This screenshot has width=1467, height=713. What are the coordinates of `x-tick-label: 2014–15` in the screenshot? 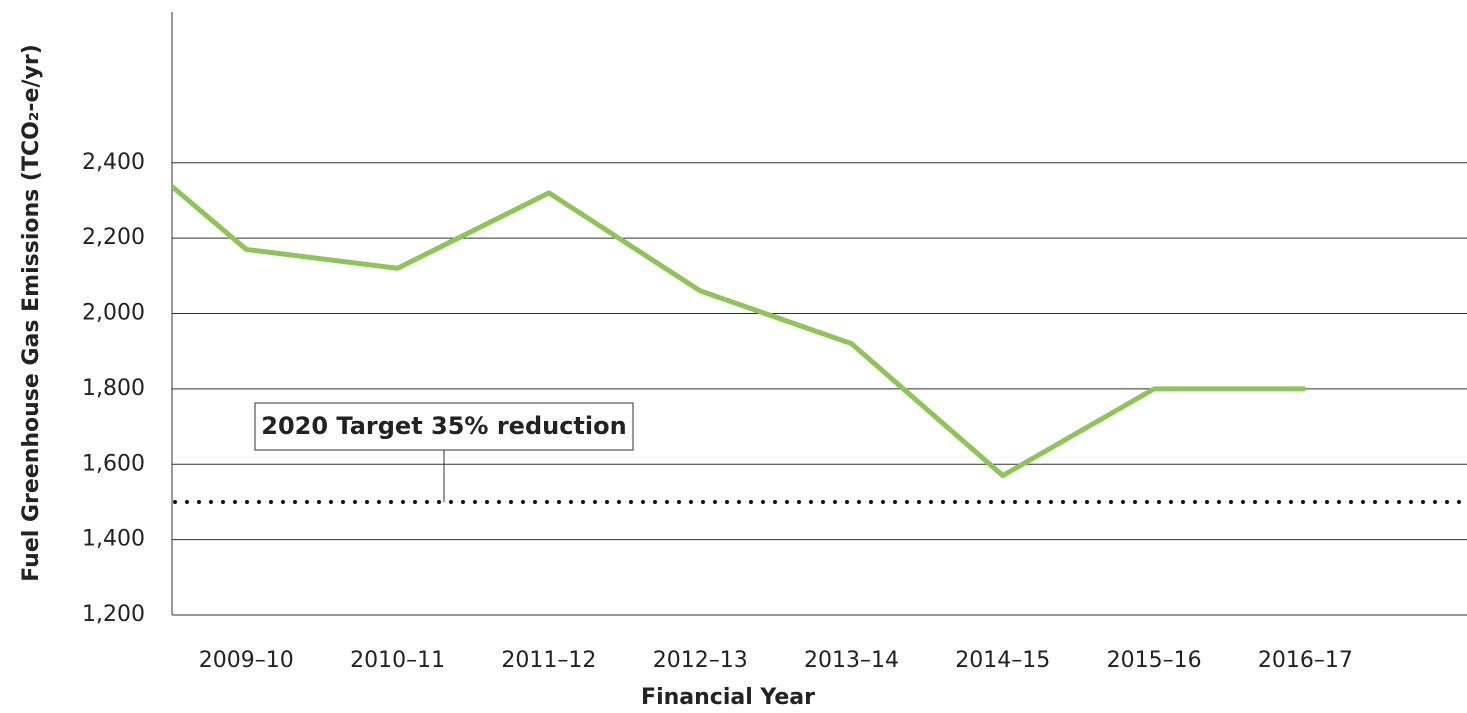 It's located at (1002, 660).